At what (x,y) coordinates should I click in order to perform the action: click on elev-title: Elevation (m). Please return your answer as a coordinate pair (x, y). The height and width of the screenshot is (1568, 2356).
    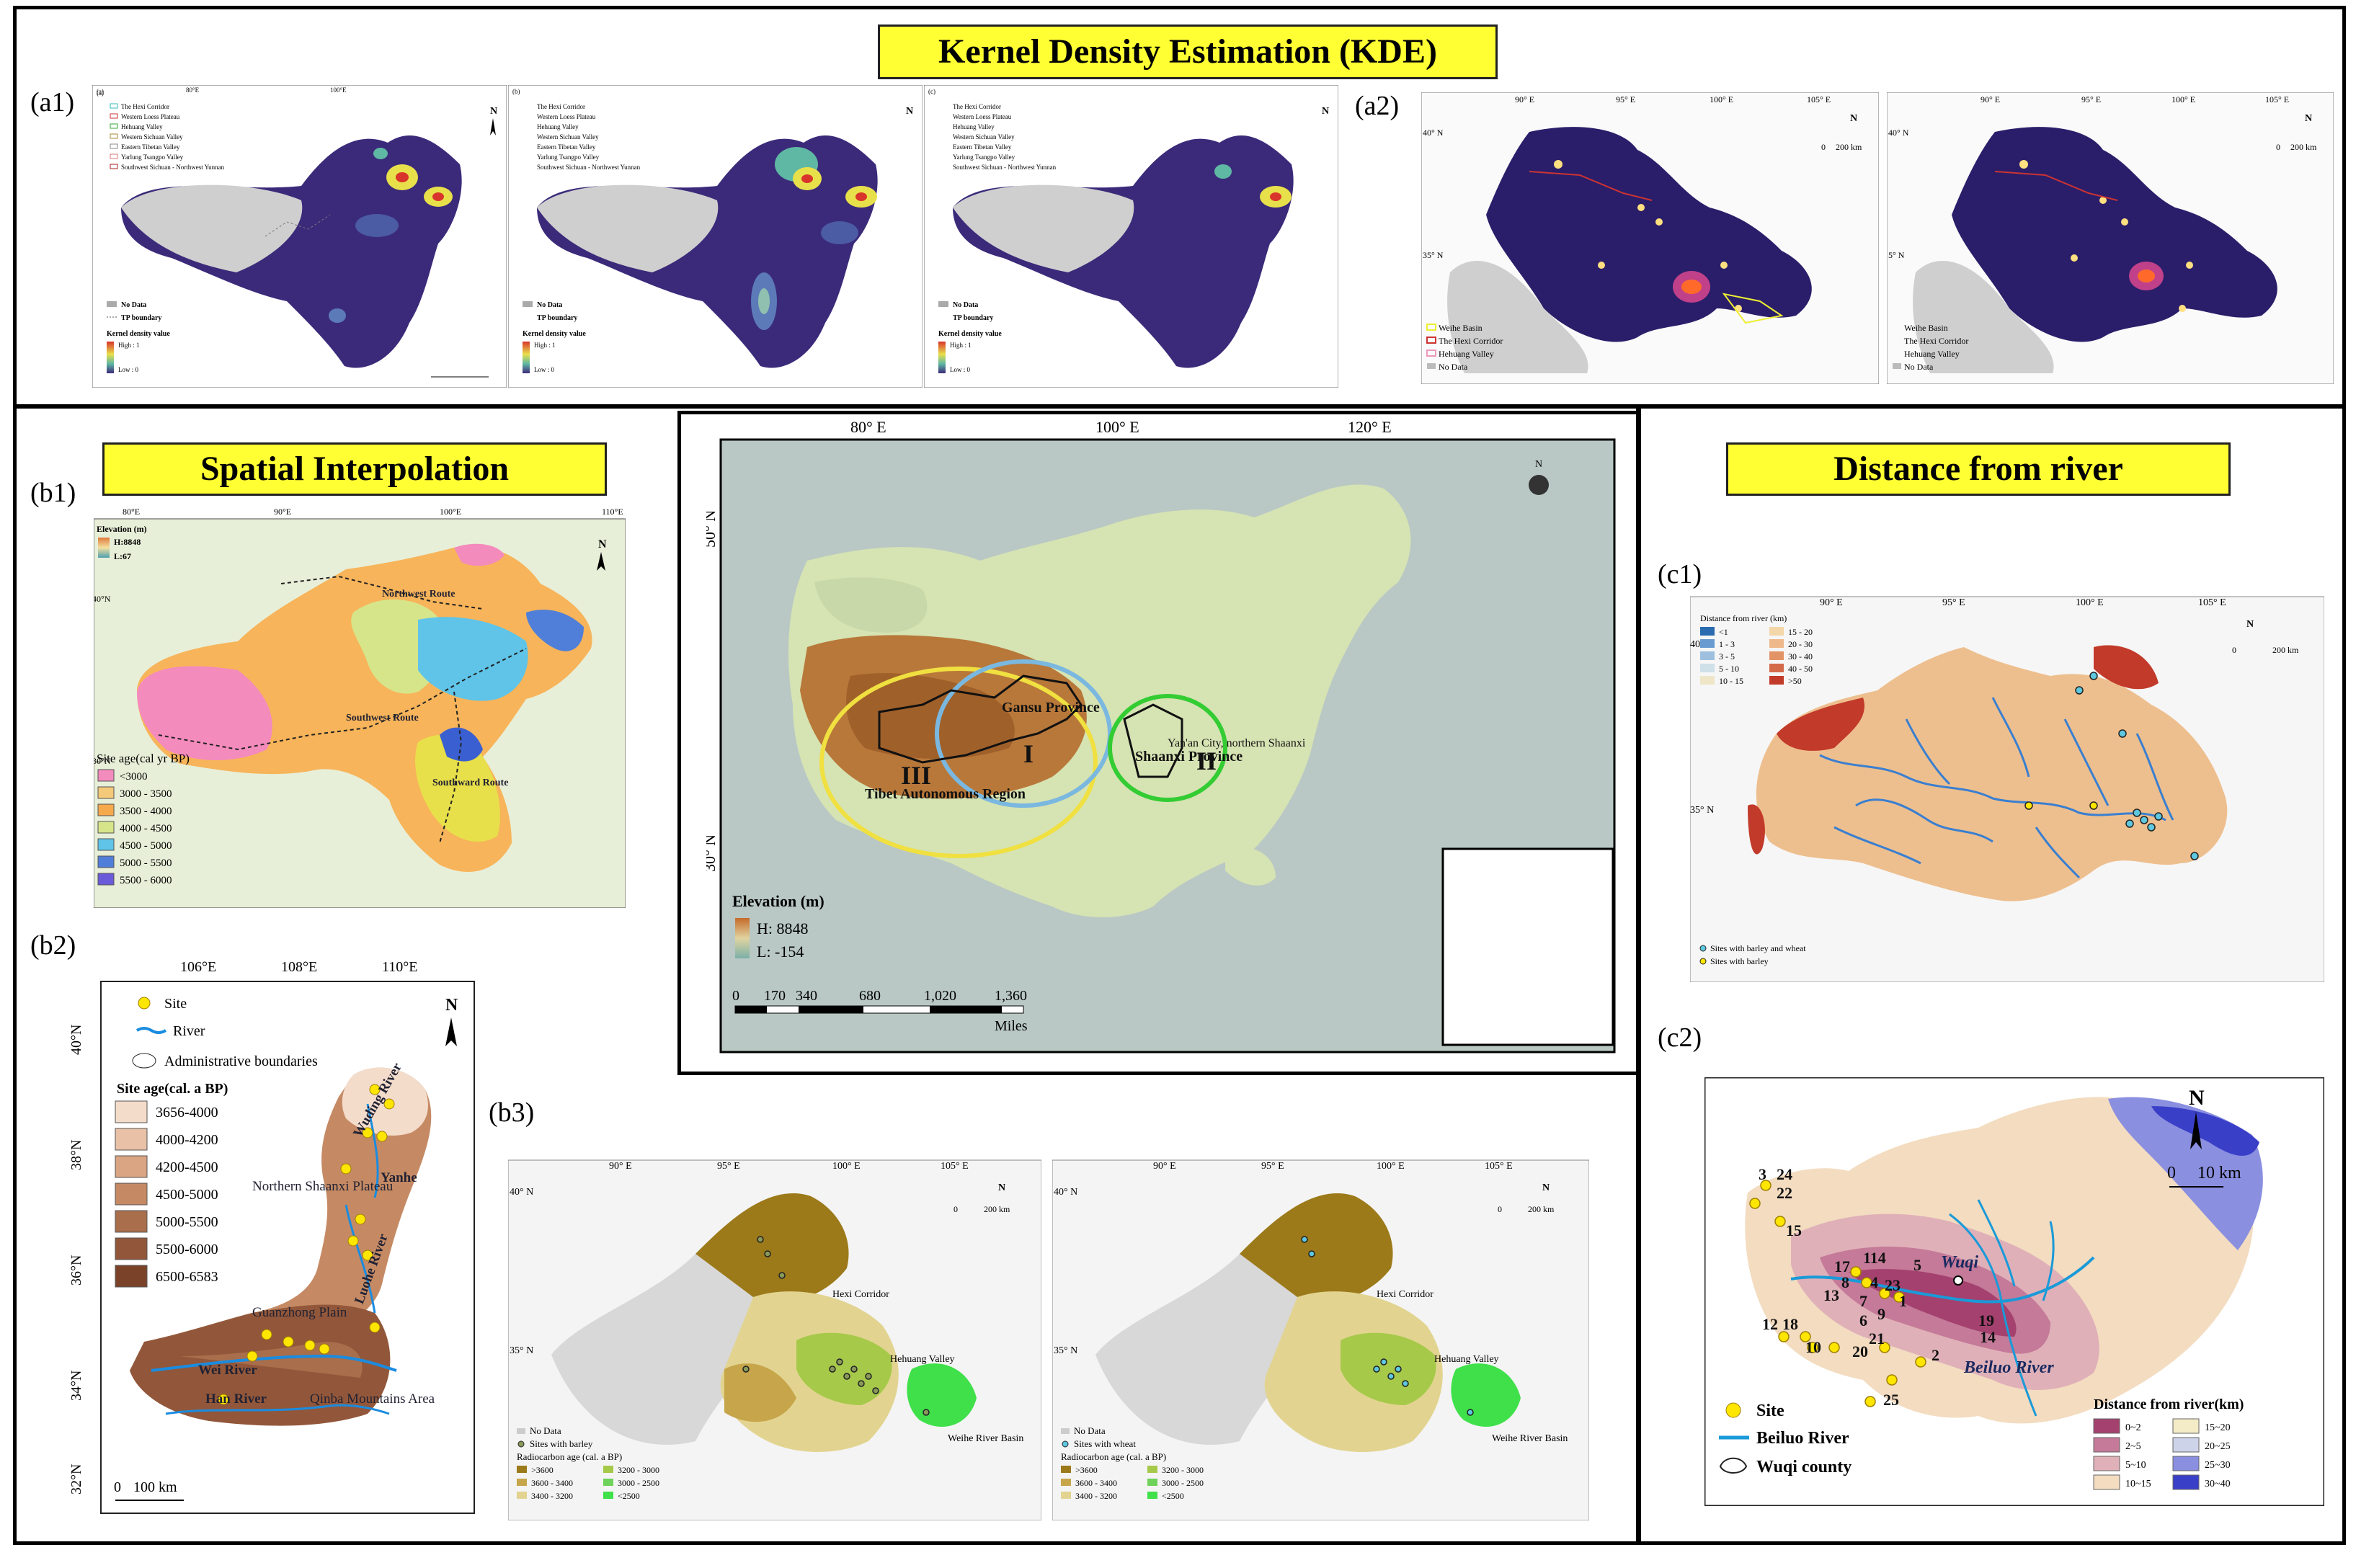
    Looking at the image, I should click on (778, 901).